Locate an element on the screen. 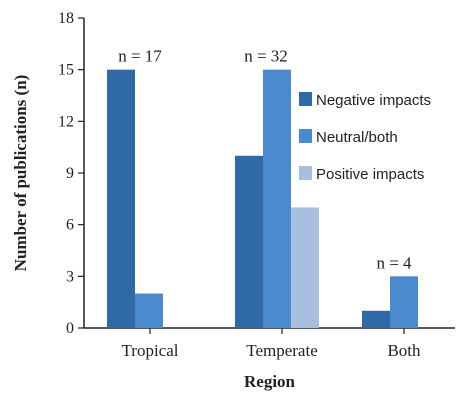 Image resolution: width=460 pixels, height=396 pixels. category-label-temperate: Temperate is located at coordinates (282, 350).